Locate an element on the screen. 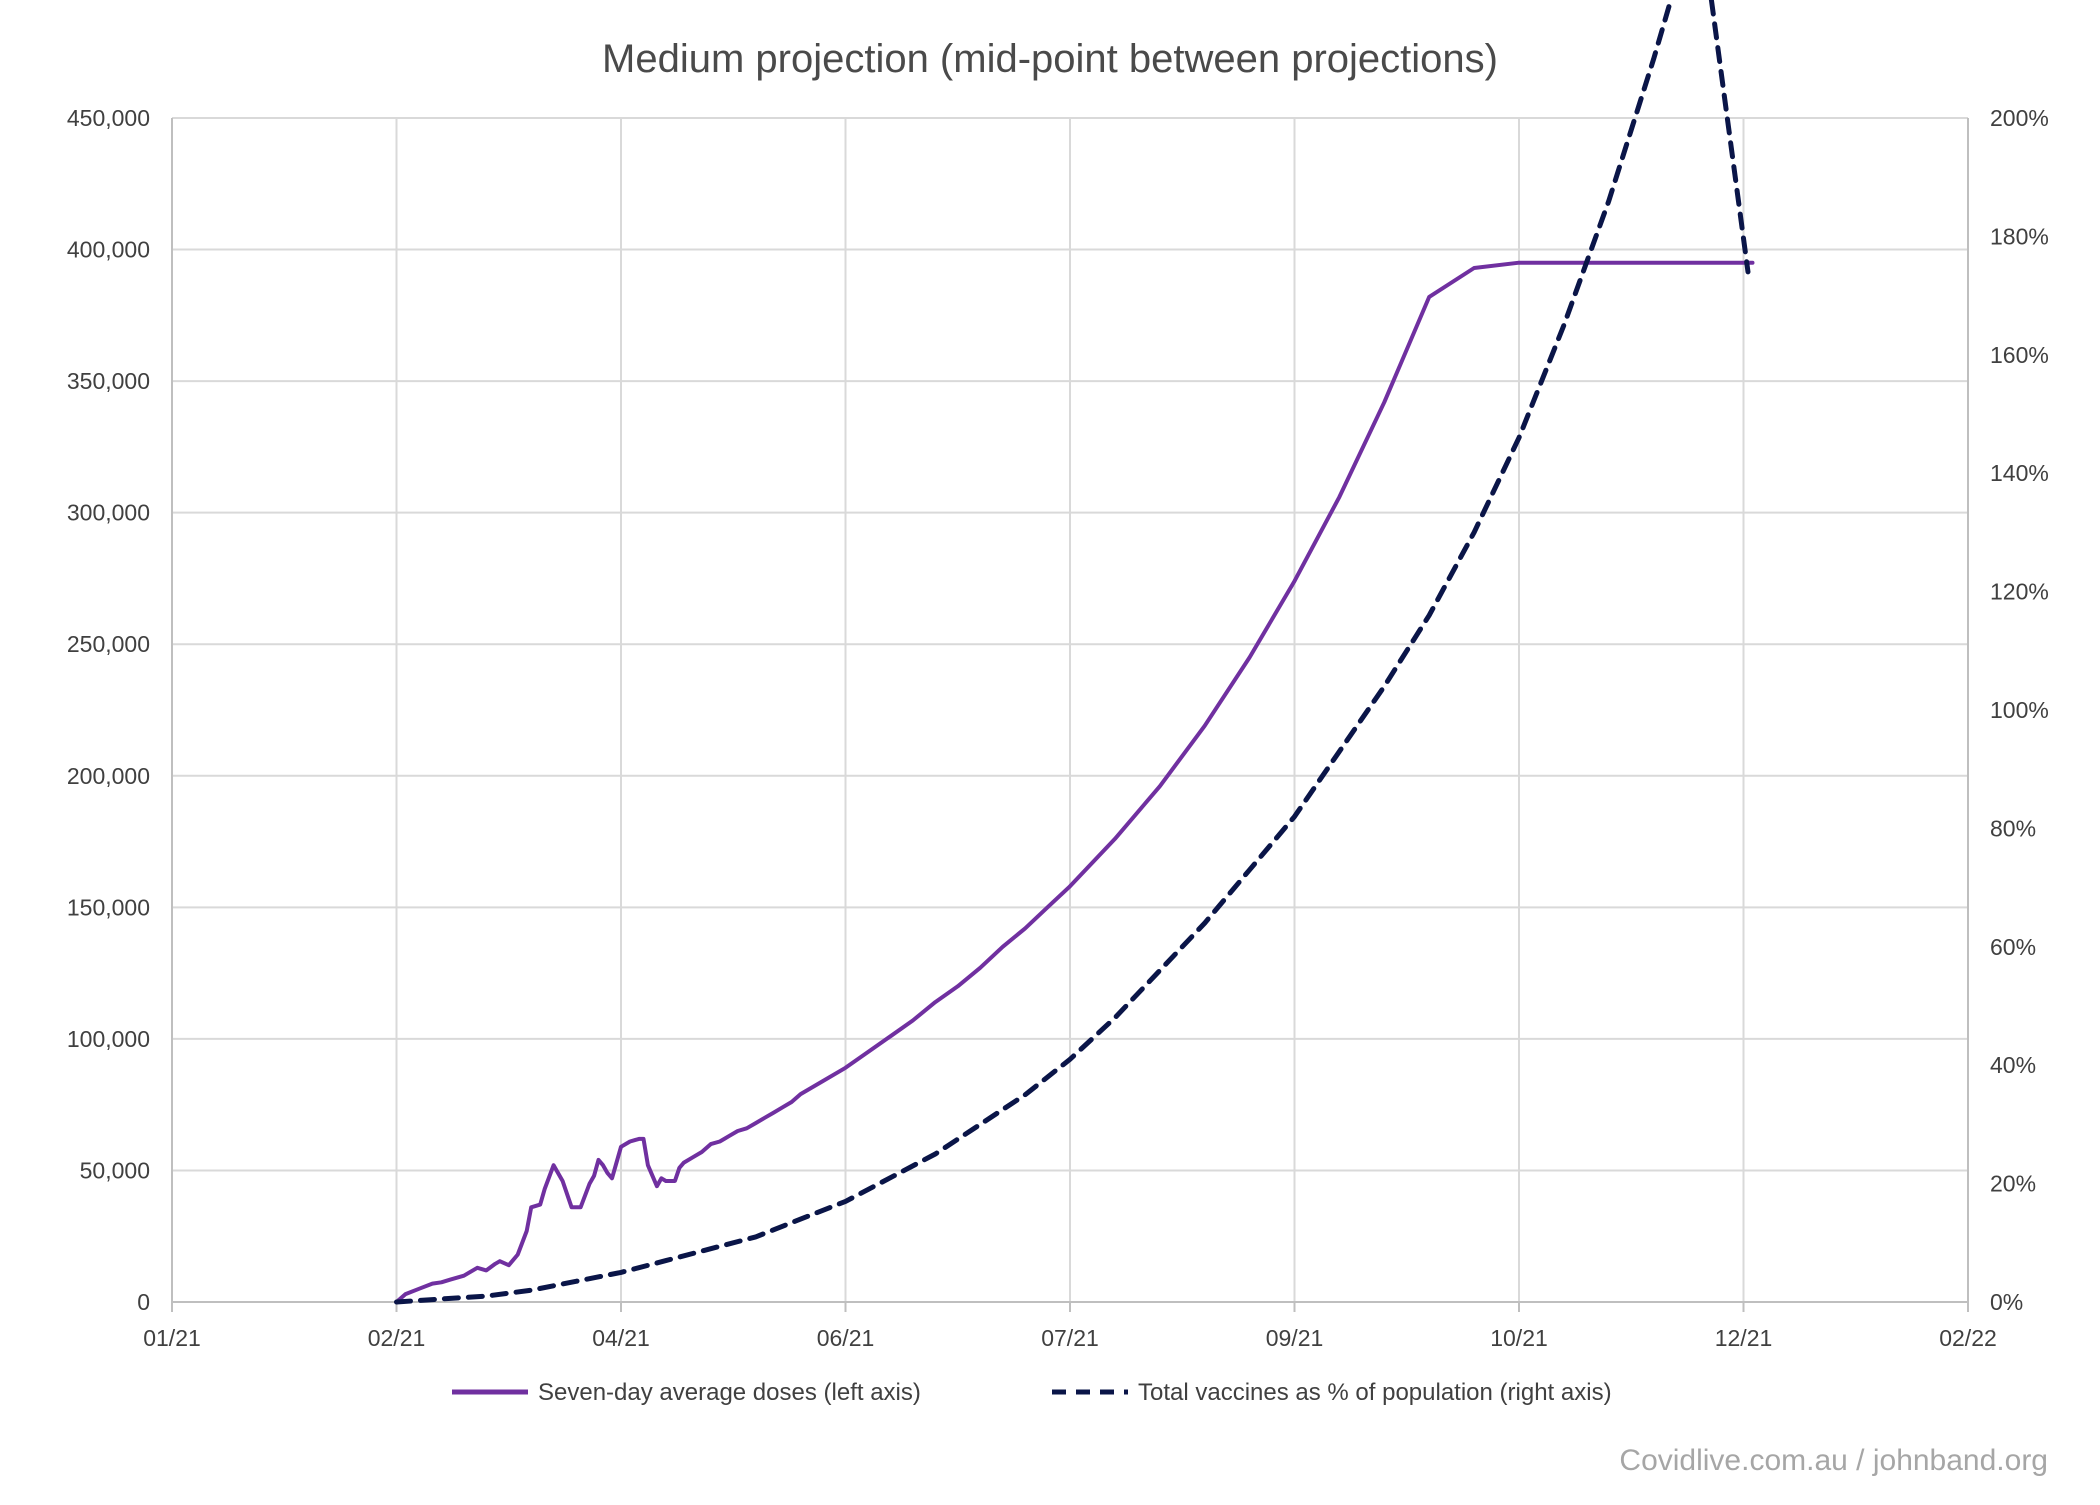 Image resolution: width=2100 pixels, height=1505 pixels. y-tick-label-right: 100% is located at coordinates (2019, 710).